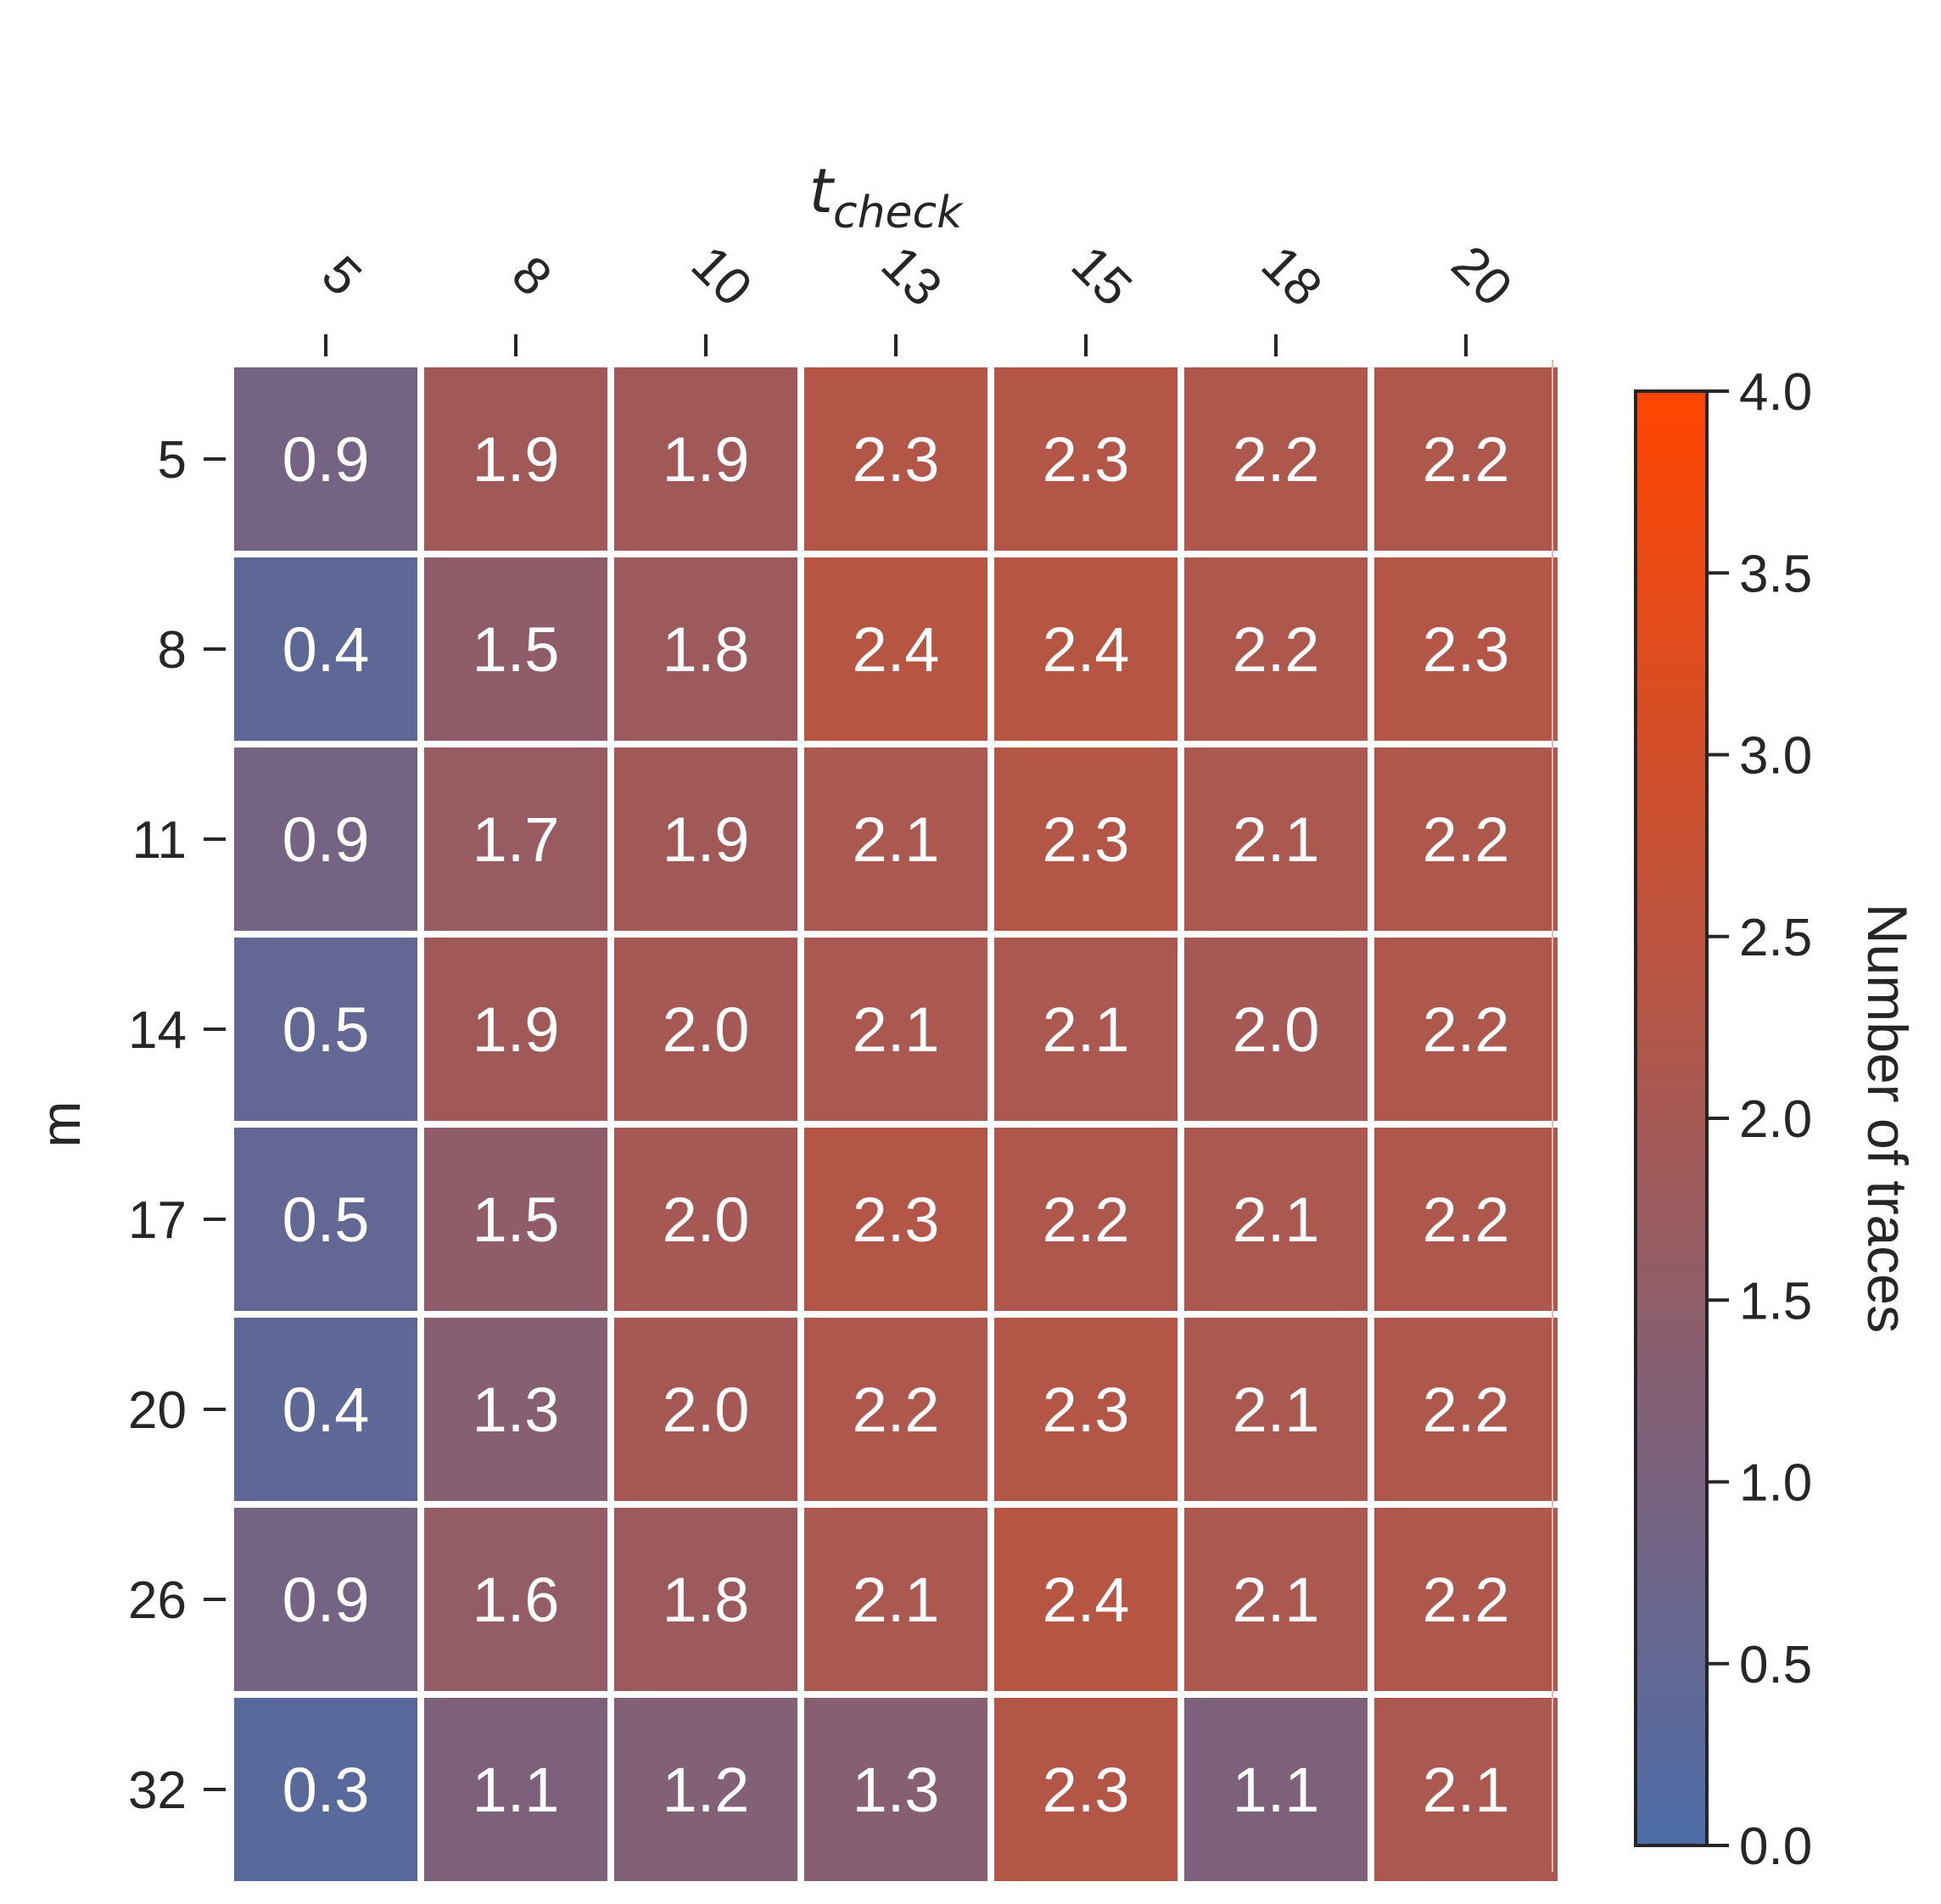 This screenshot has height=1904, width=1941. I want to click on heatmap-cell-r3-c0, so click(325, 1029).